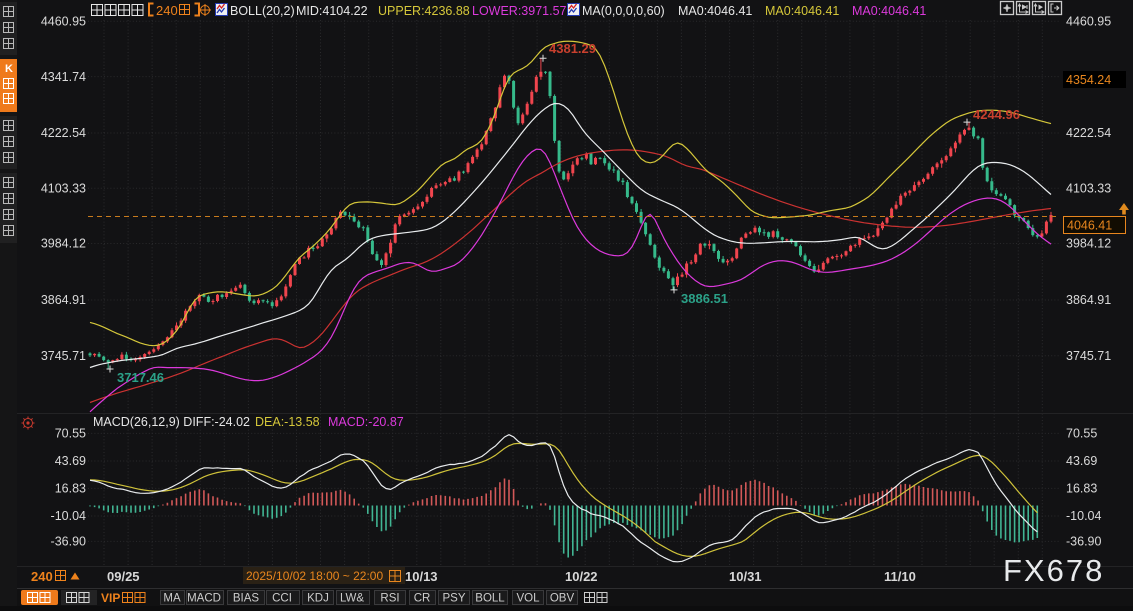  I want to click on svg-text: LOWER:3971.57, so click(519, 11).